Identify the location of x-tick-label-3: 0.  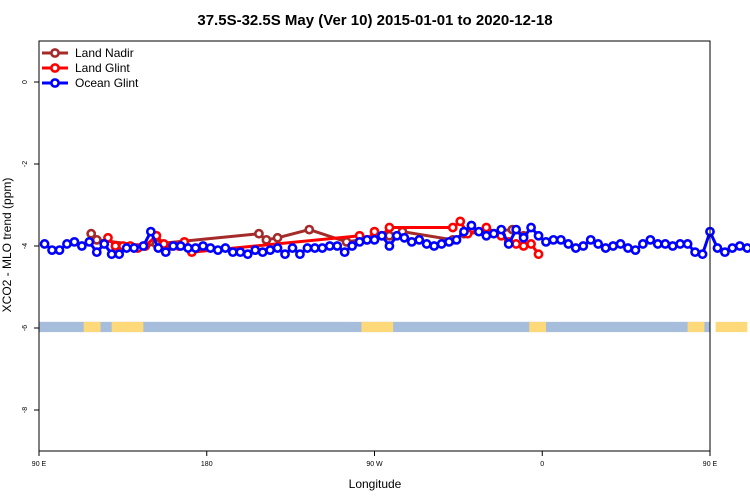
(542, 464).